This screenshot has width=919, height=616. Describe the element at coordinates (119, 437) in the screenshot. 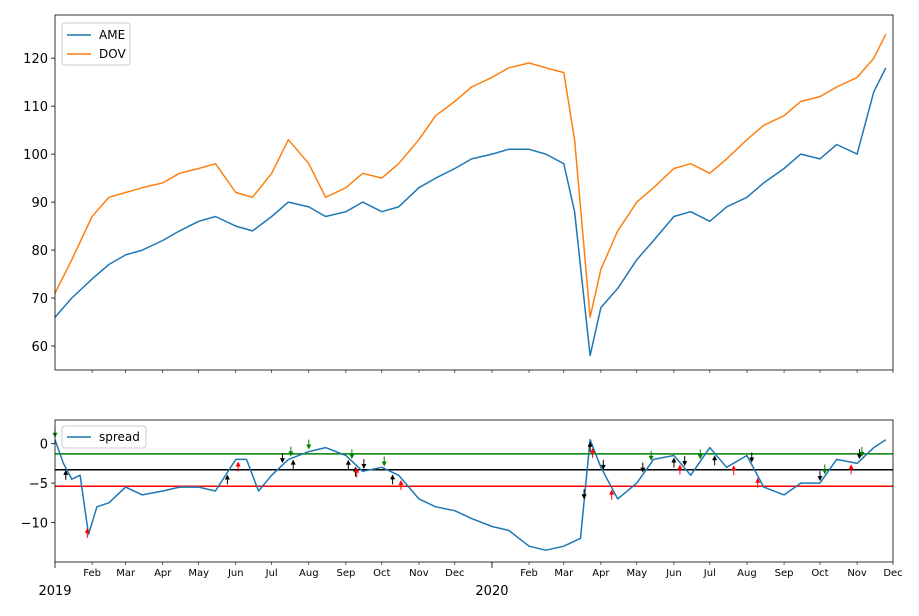

I see `legend-label-spread: spread` at that location.